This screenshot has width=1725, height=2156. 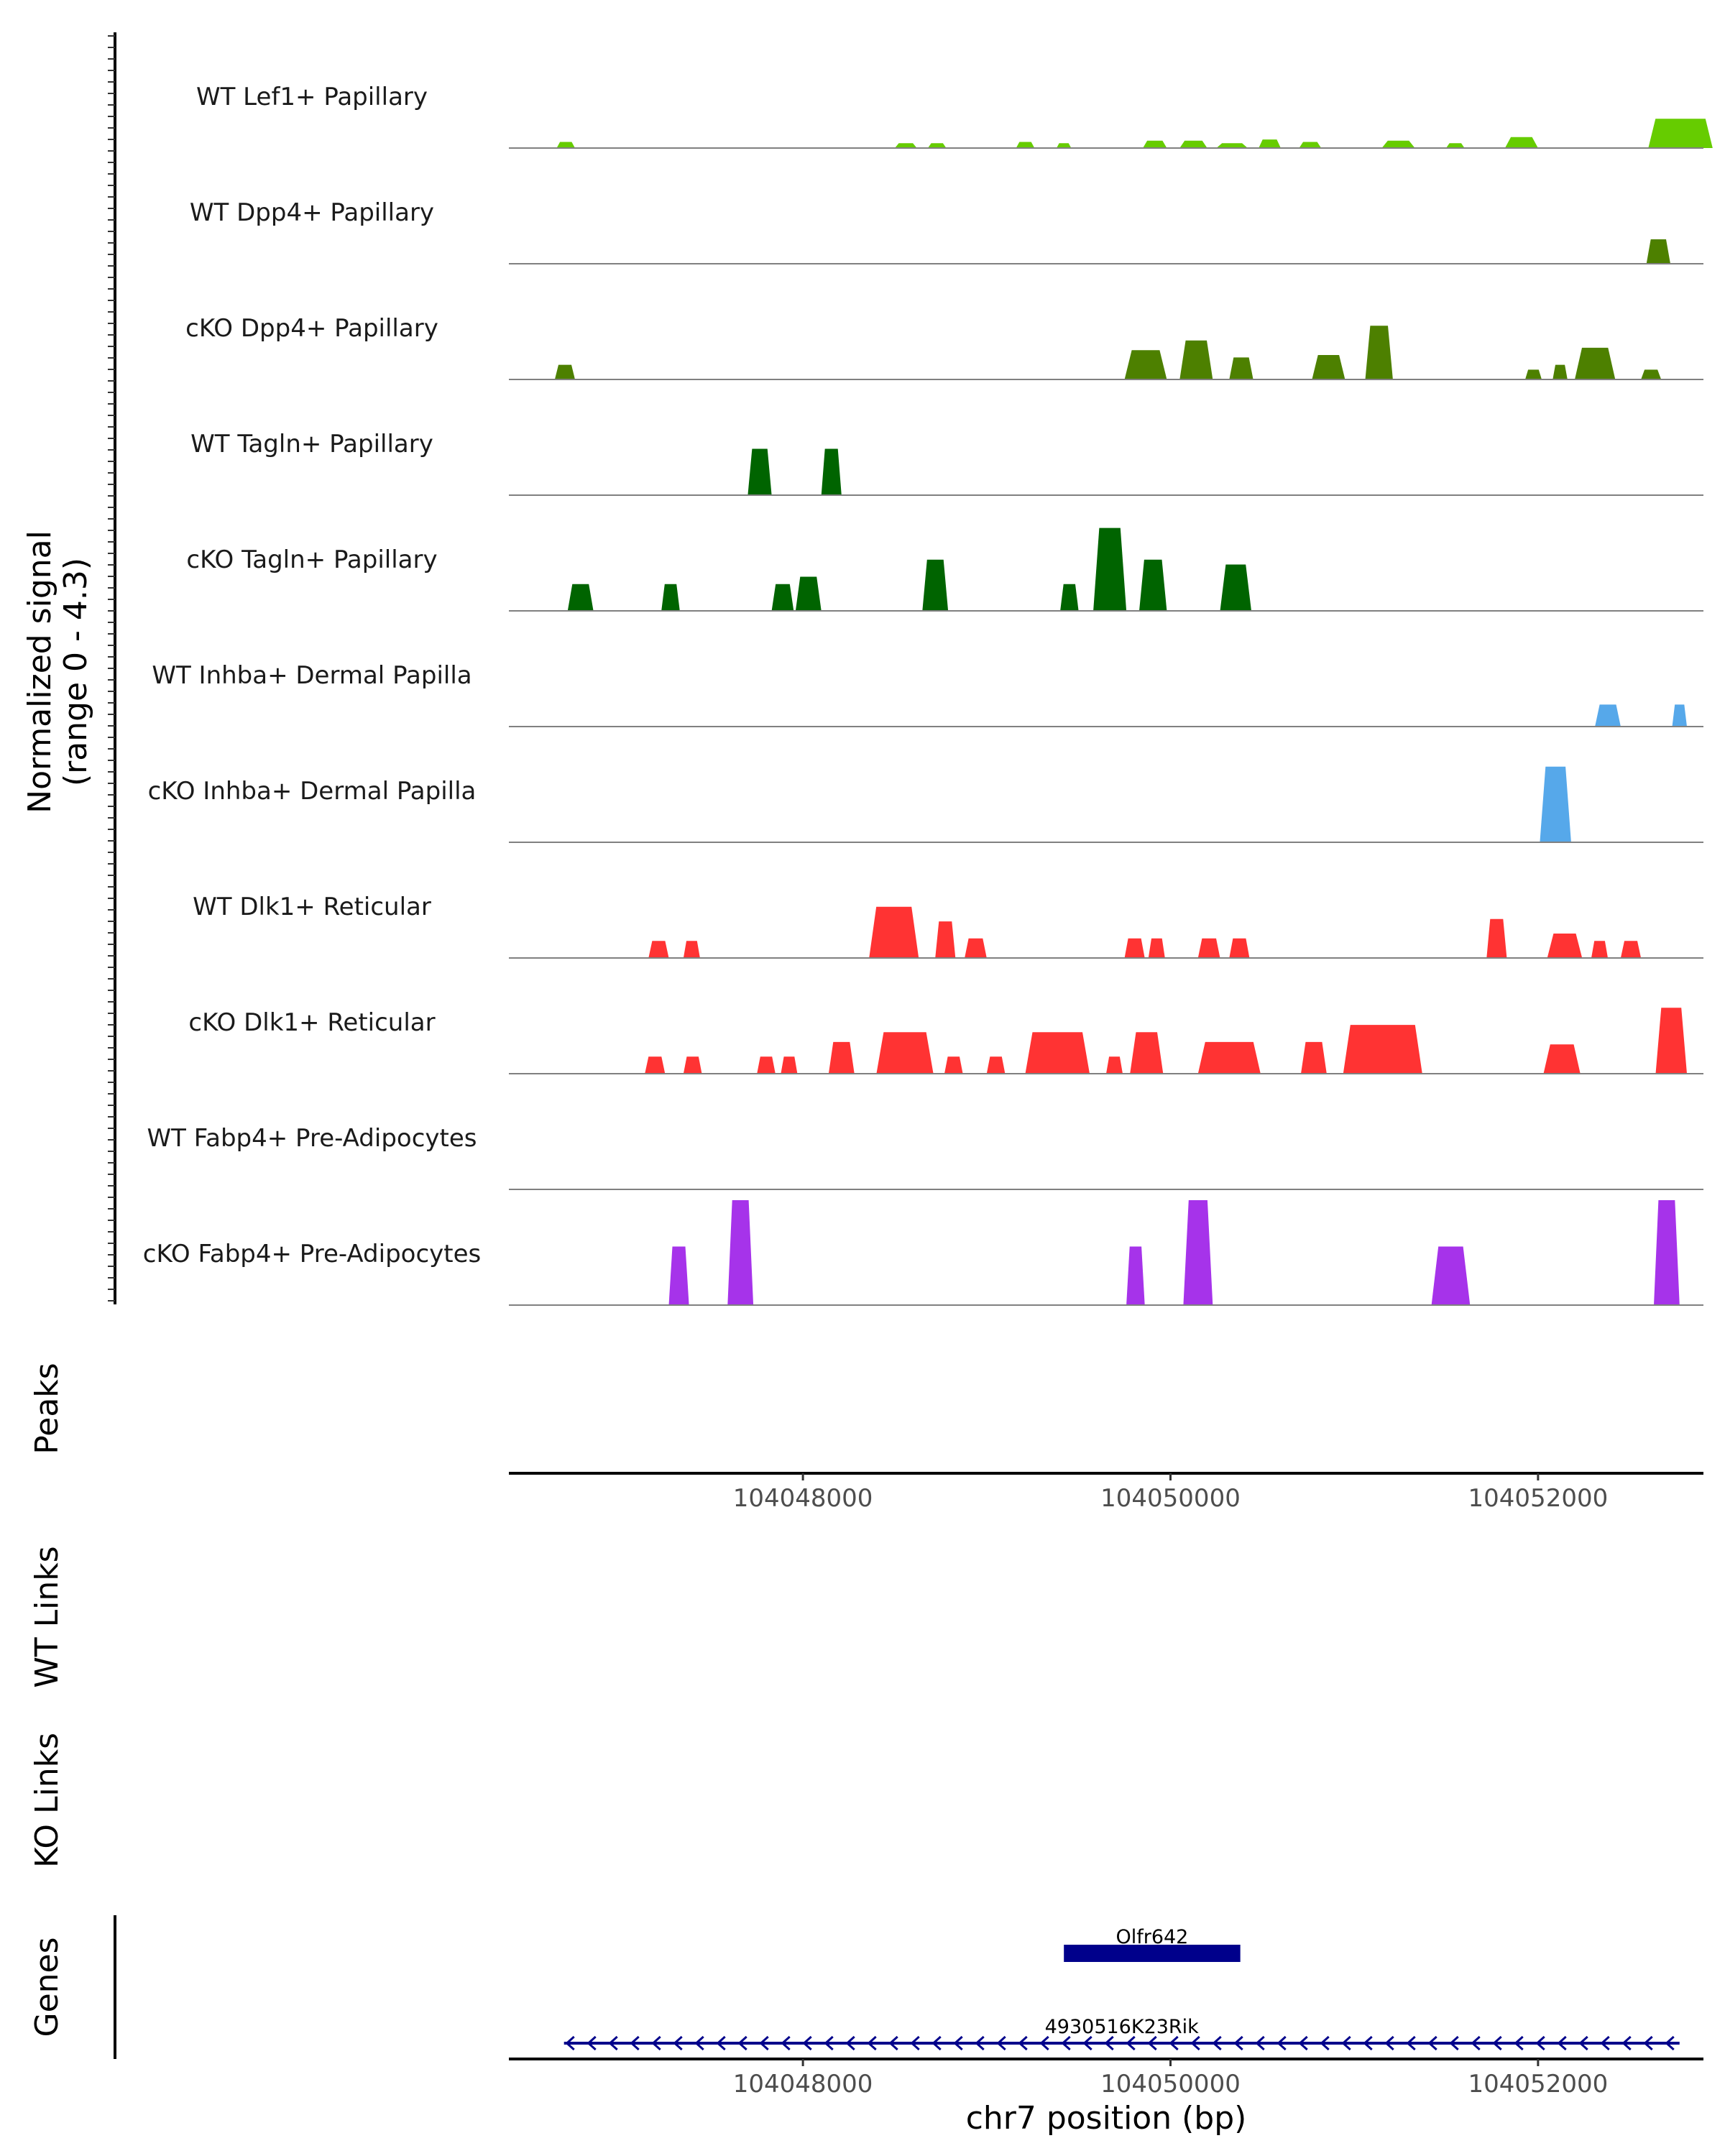 What do you see at coordinates (76, 672) in the screenshot?
I see `y-axis-title-line2: (range 0 - 4.3)` at bounding box center [76, 672].